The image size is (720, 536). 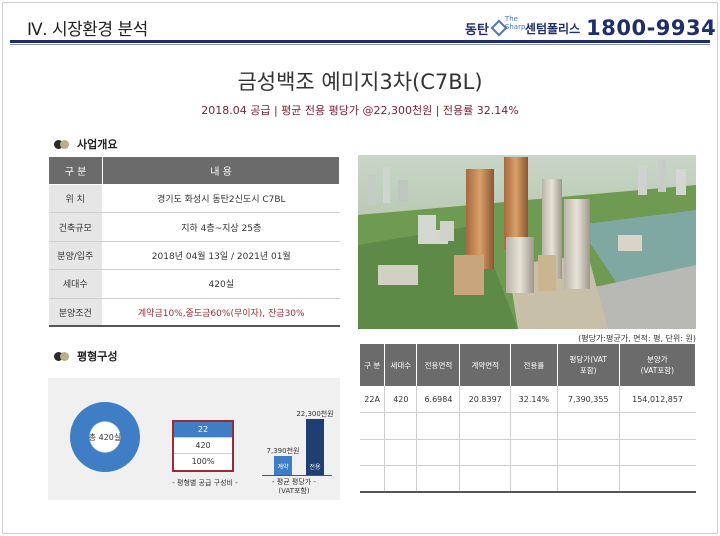 What do you see at coordinates (203, 430) in the screenshot?
I see `ratio-type: 22` at bounding box center [203, 430].